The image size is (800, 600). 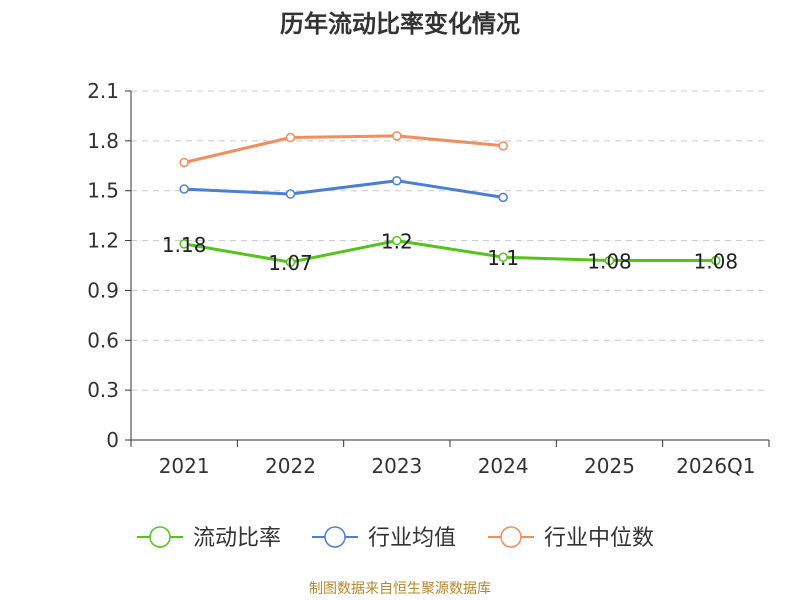 What do you see at coordinates (290, 466) in the screenshot?
I see `x-tick-label: 2022` at bounding box center [290, 466].